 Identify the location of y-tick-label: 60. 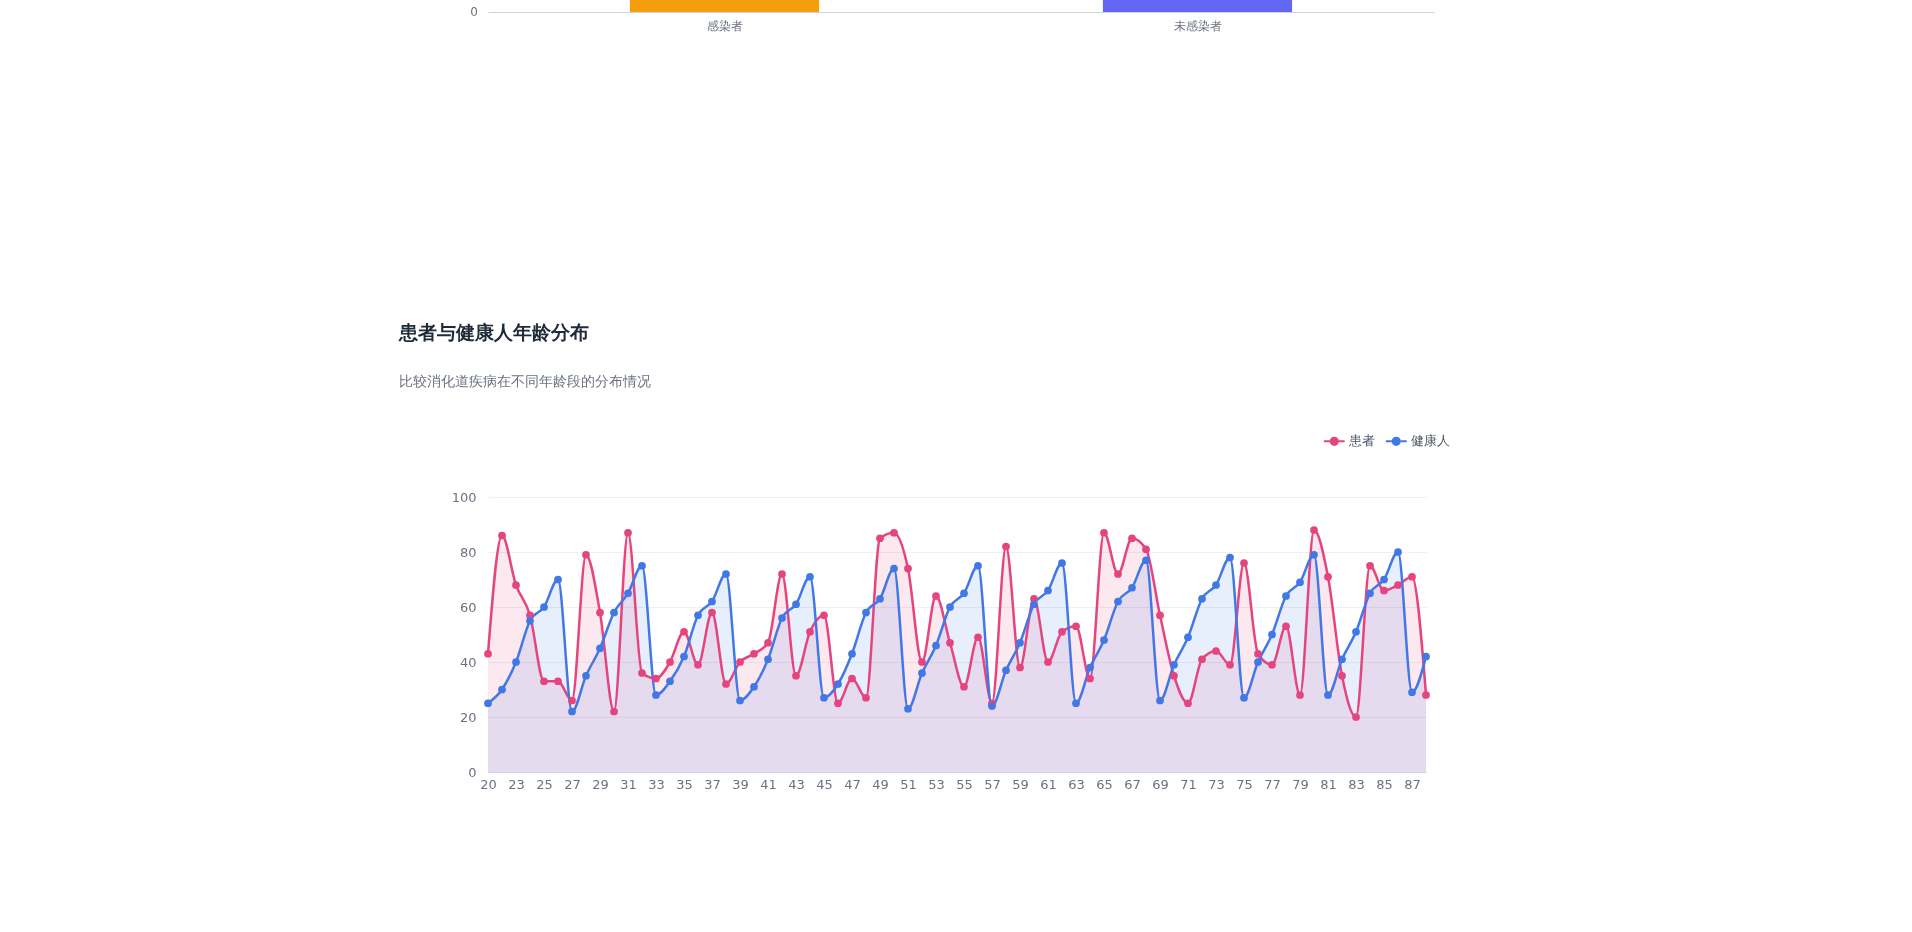
(468, 607).